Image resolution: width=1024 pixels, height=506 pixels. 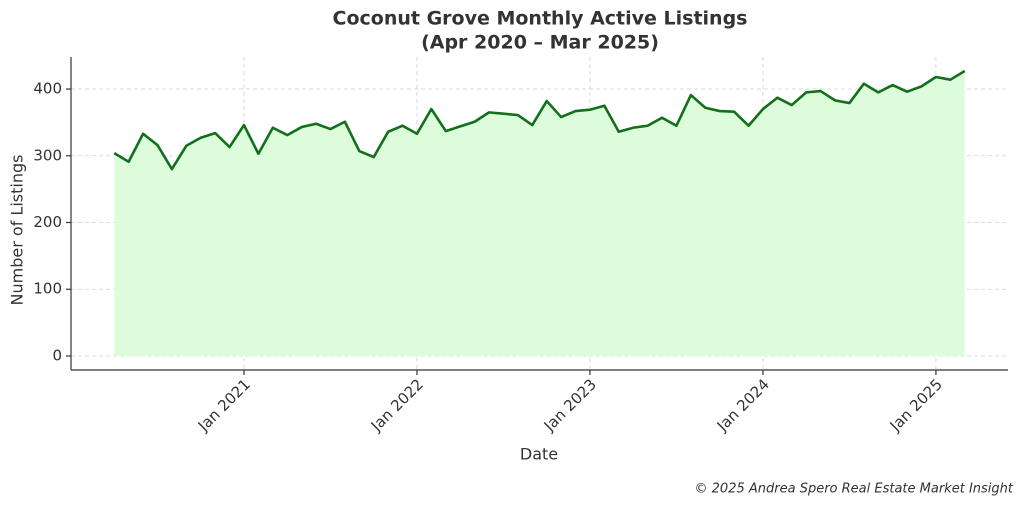 What do you see at coordinates (540, 43) in the screenshot?
I see `chart-subtitle: (Apr 2020 – Mar 2025)` at bounding box center [540, 43].